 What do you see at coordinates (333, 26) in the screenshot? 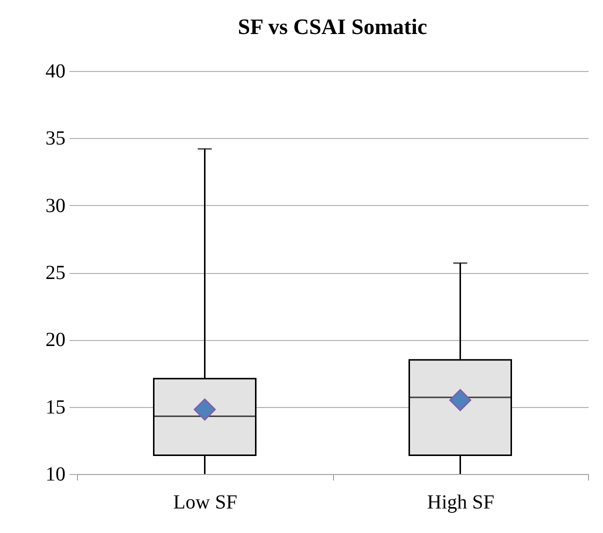
I see `chart-title: SF vs CSAI Somatic` at bounding box center [333, 26].